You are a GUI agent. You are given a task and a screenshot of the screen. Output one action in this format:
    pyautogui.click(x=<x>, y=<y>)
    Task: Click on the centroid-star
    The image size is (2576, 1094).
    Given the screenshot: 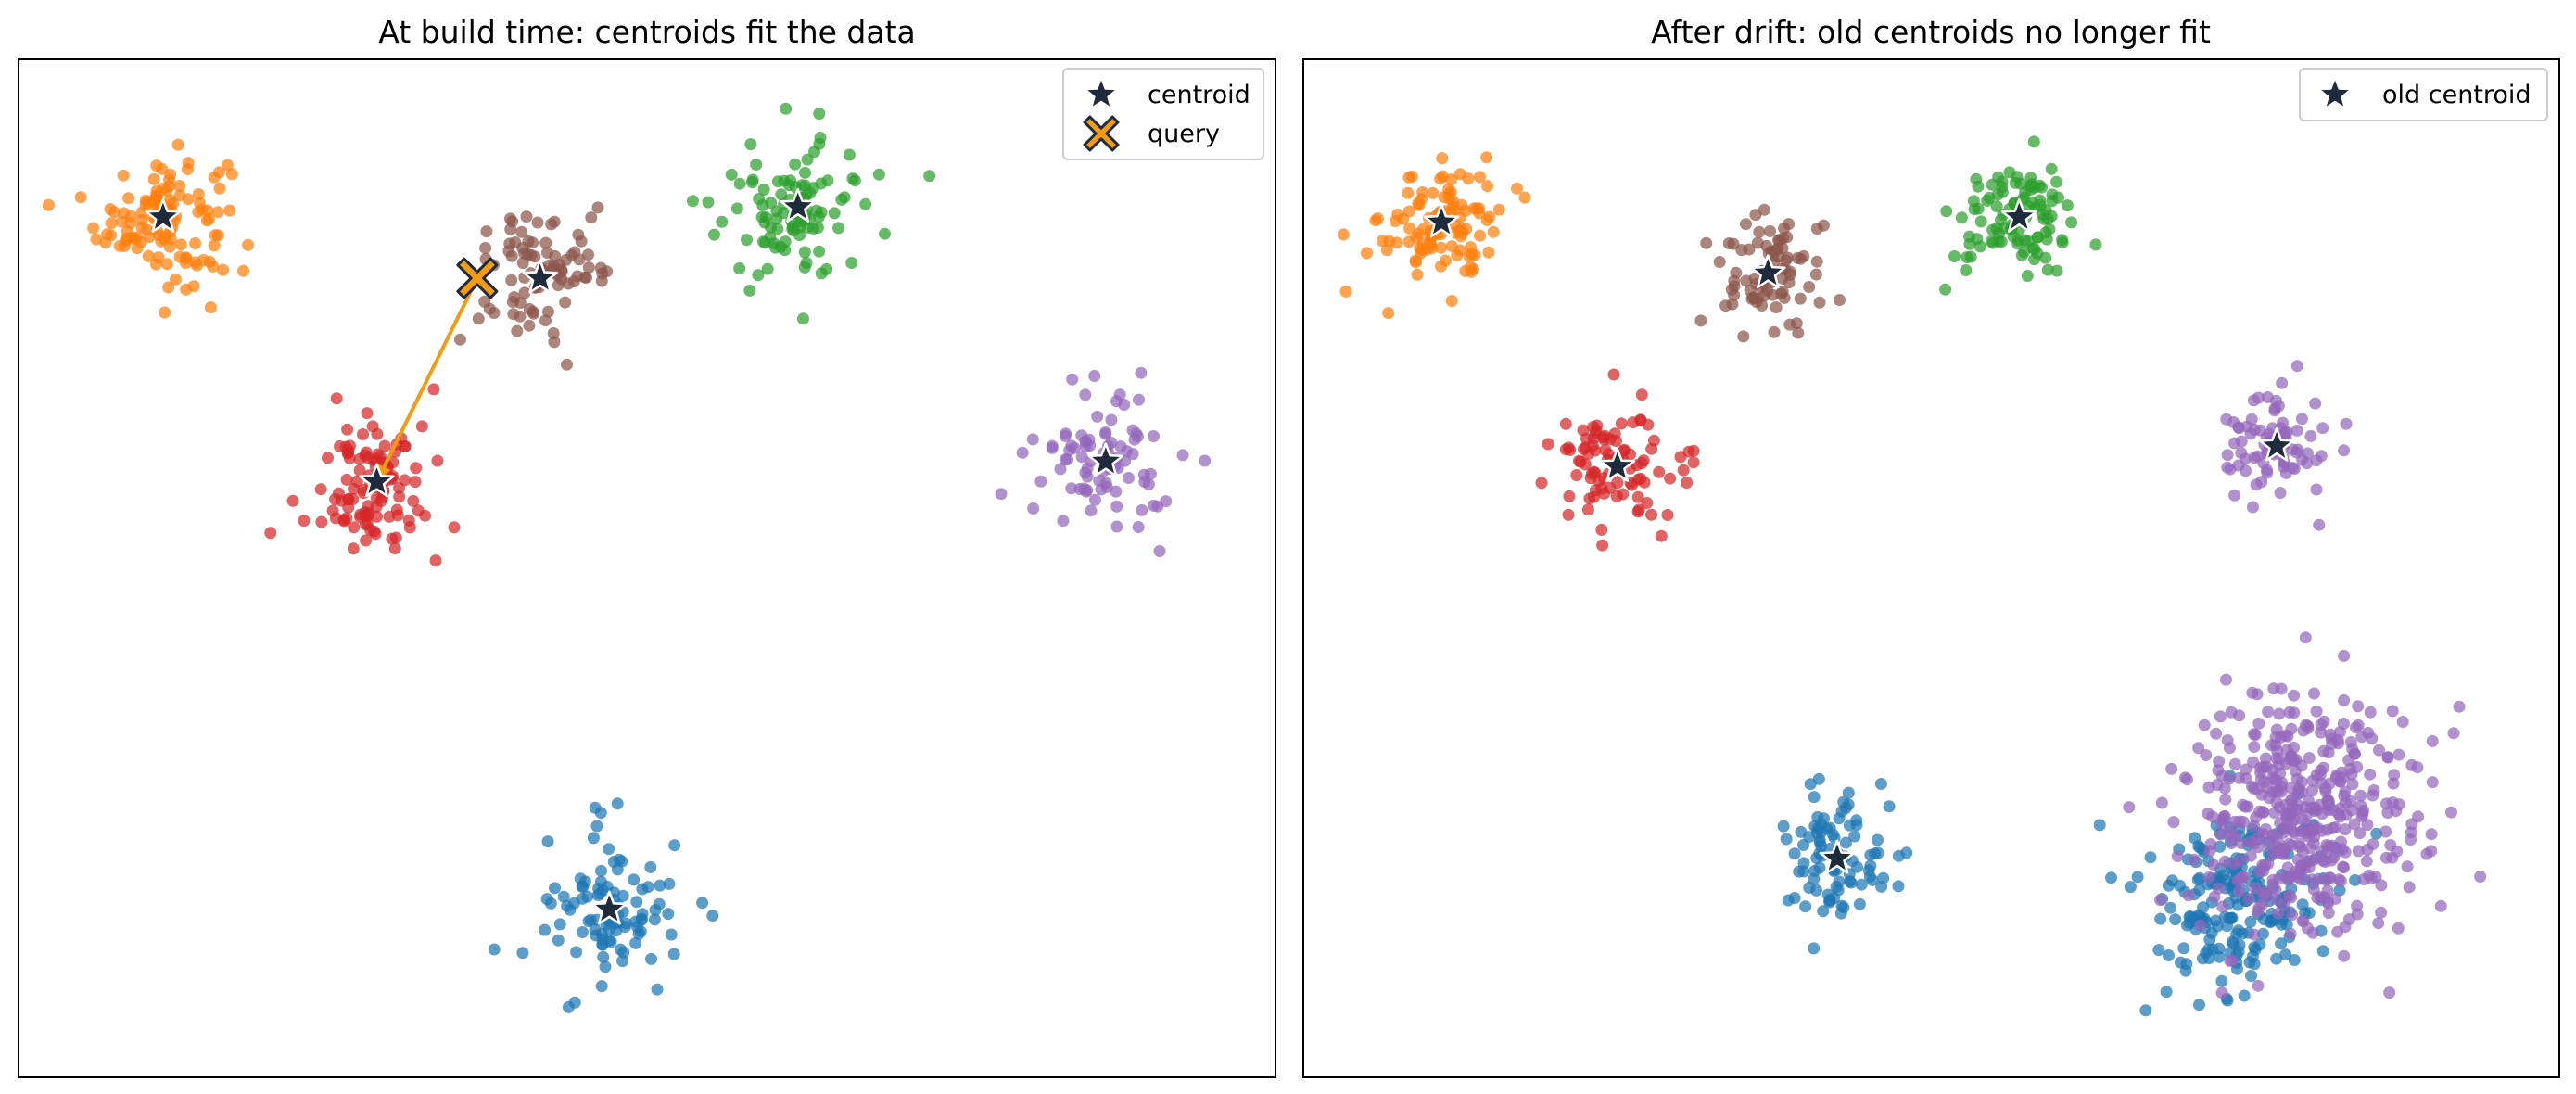 What is the action you would take?
    pyautogui.click(x=2276, y=444)
    